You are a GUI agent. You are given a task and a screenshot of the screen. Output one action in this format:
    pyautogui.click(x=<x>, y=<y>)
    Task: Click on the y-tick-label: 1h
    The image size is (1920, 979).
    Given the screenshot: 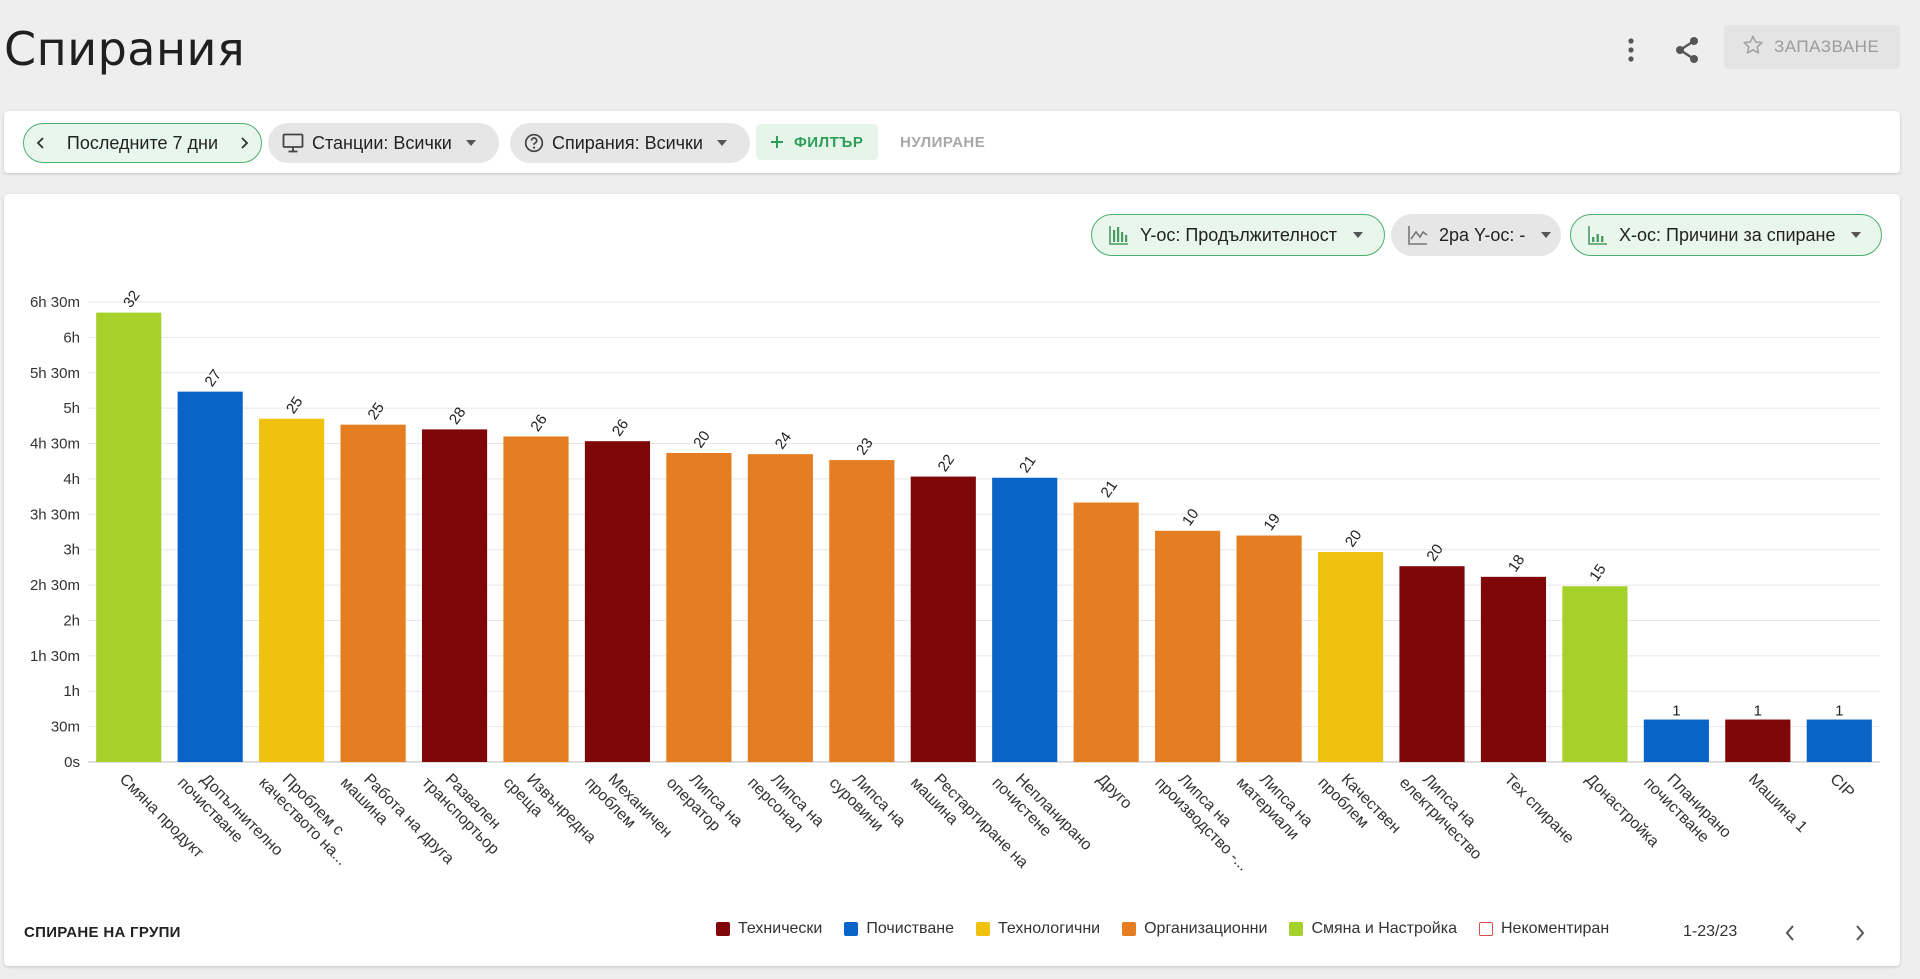 What is the action you would take?
    pyautogui.click(x=71, y=691)
    